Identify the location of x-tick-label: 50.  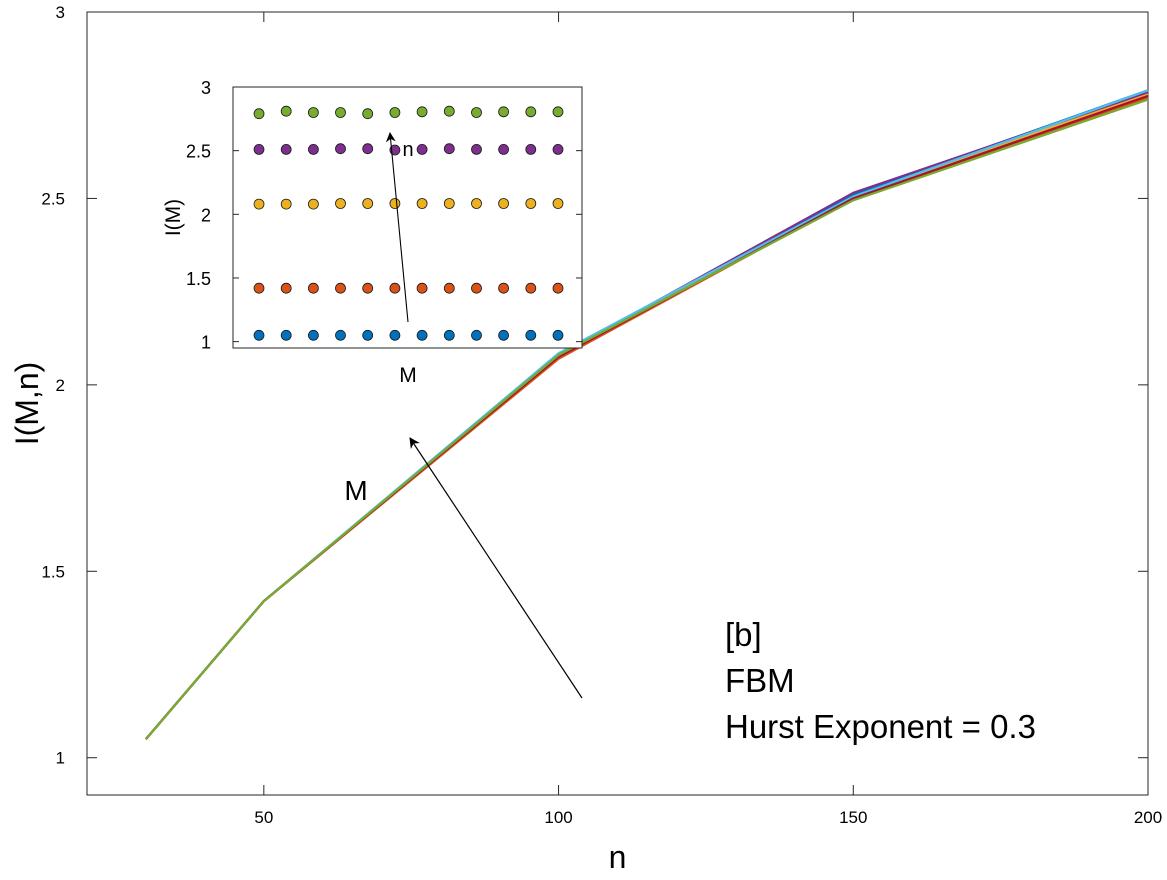
(263, 817).